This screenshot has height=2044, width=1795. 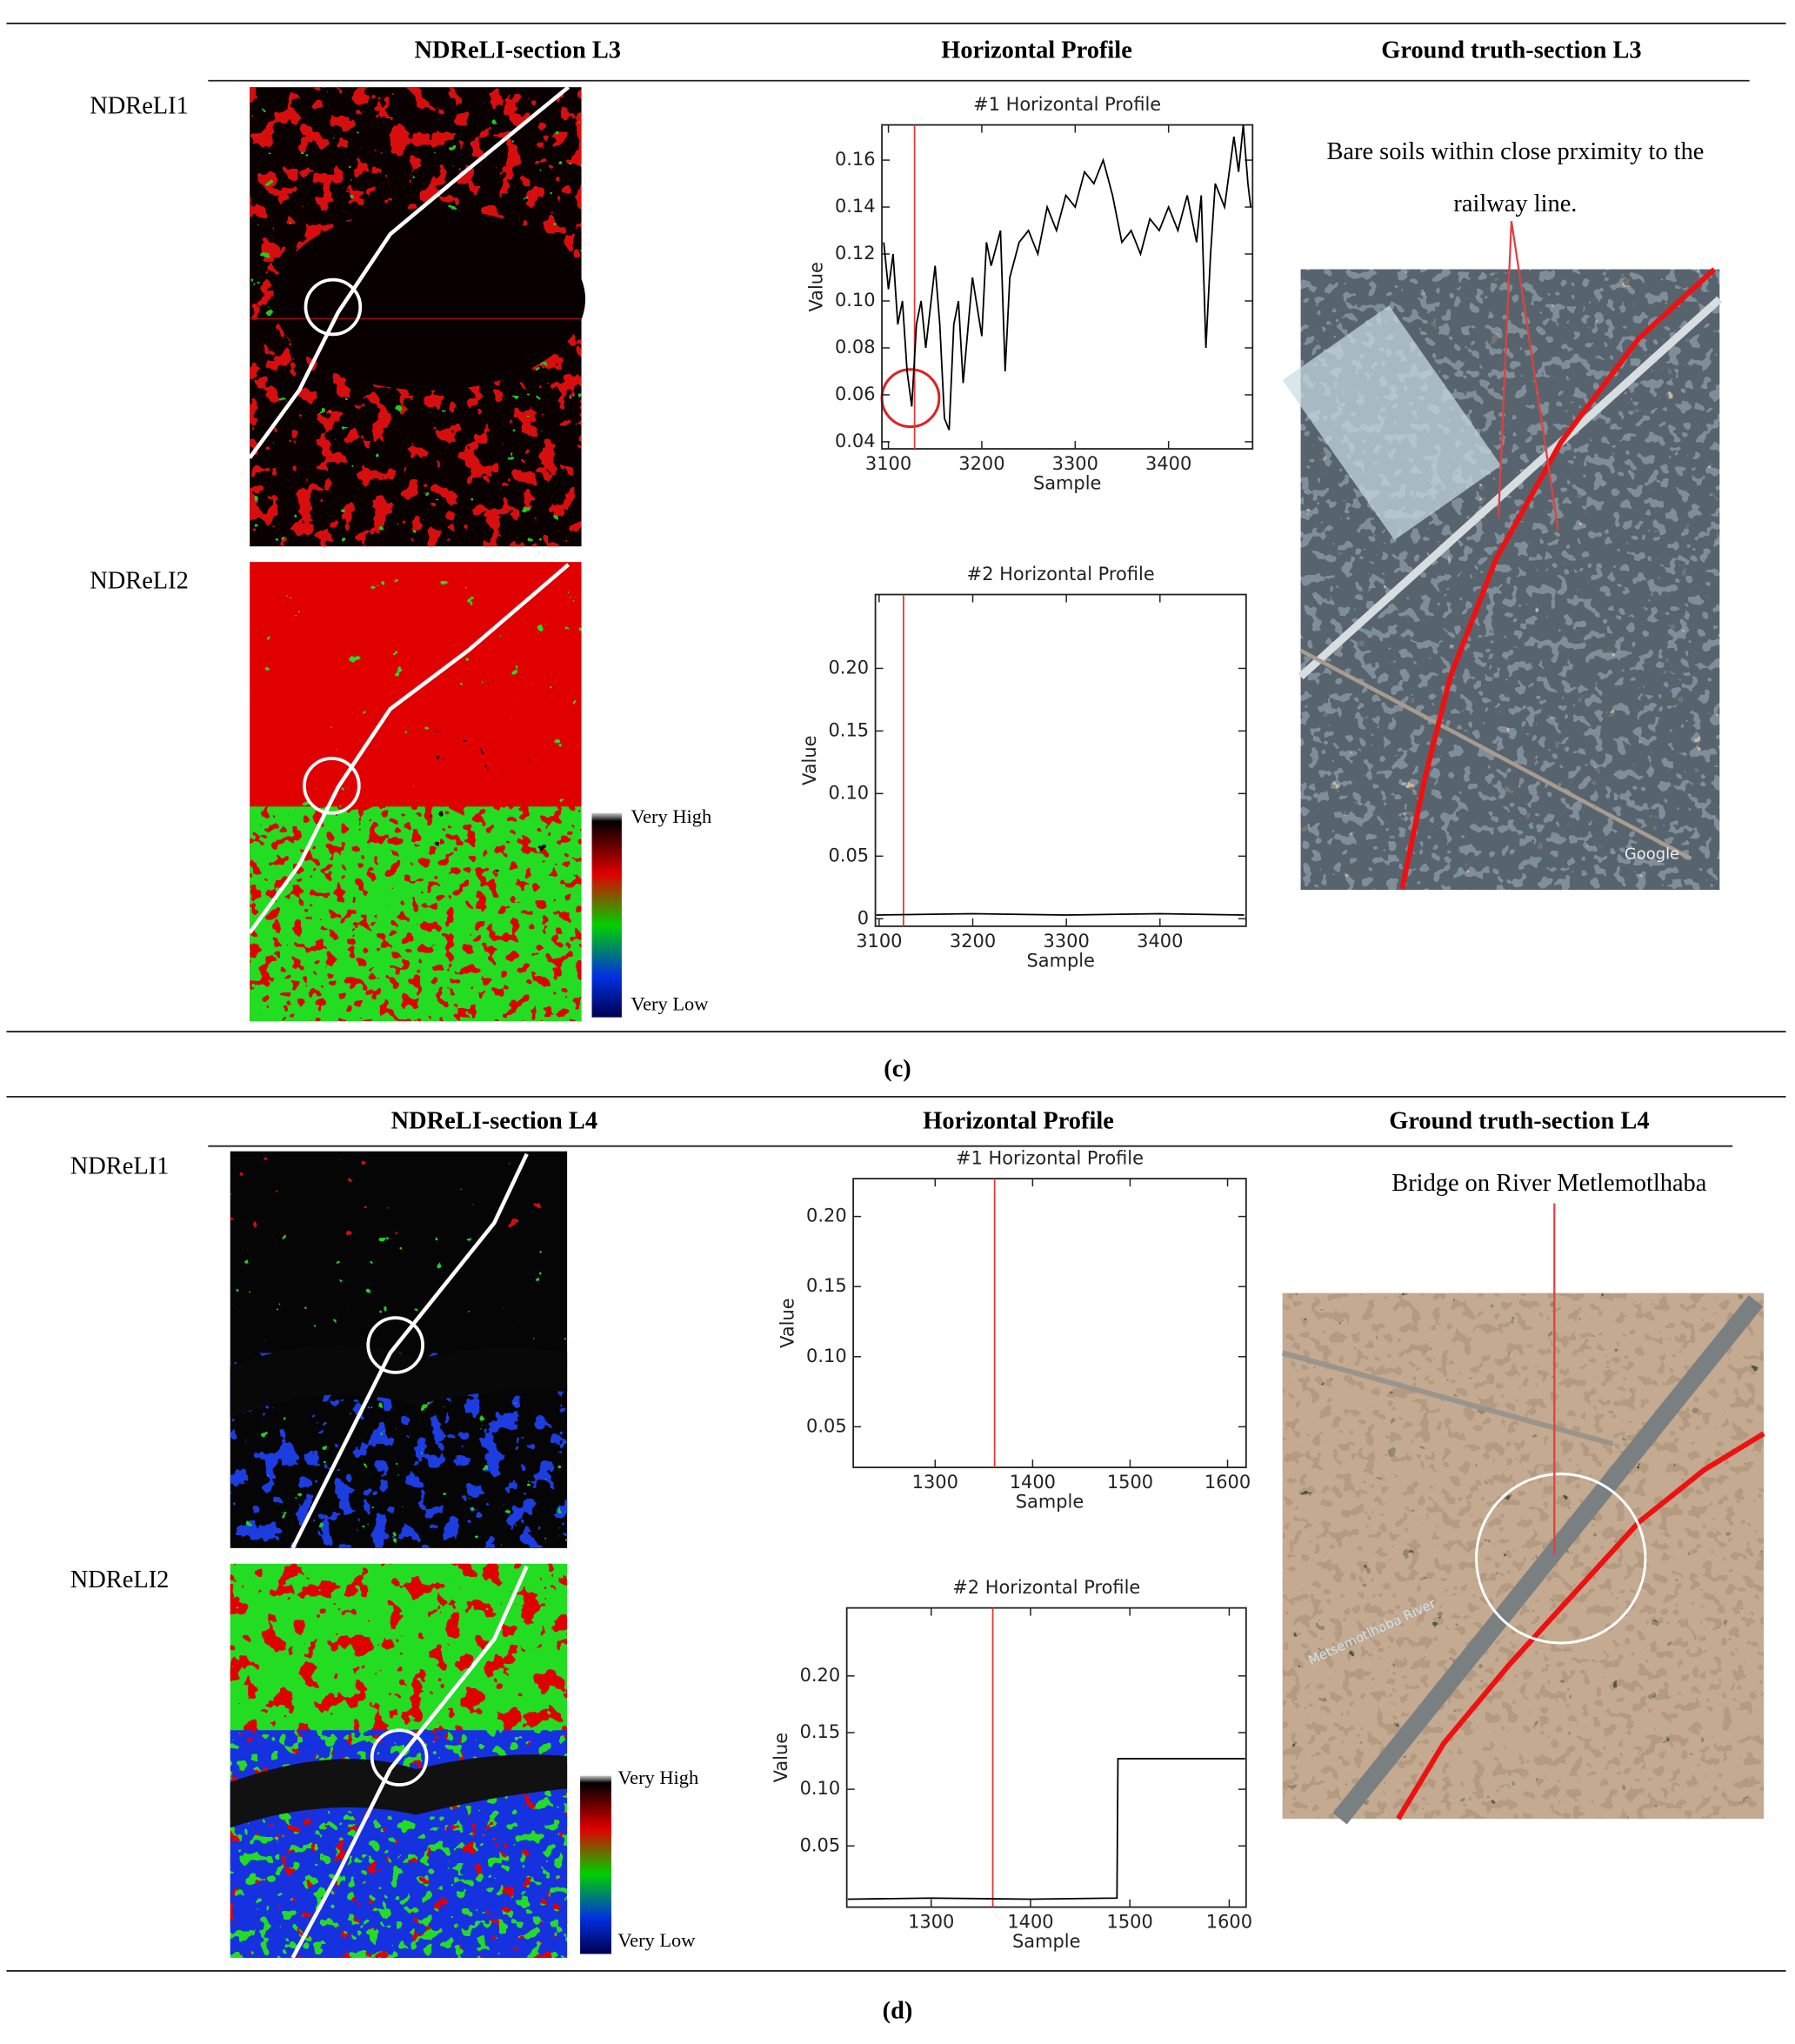 I want to click on y-tick-label: 0.06, so click(x=855, y=394).